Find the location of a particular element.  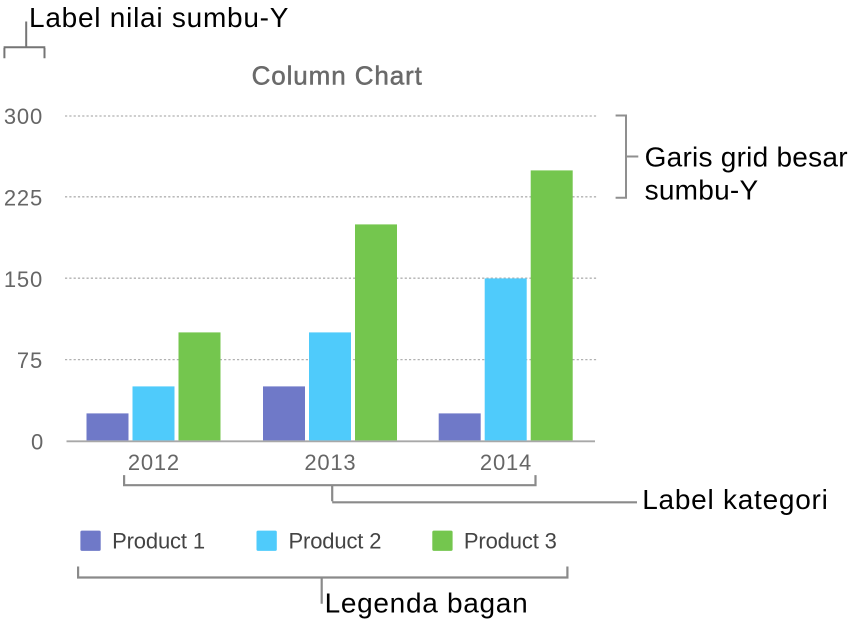

svg-text: 2014 is located at coordinates (506, 462).